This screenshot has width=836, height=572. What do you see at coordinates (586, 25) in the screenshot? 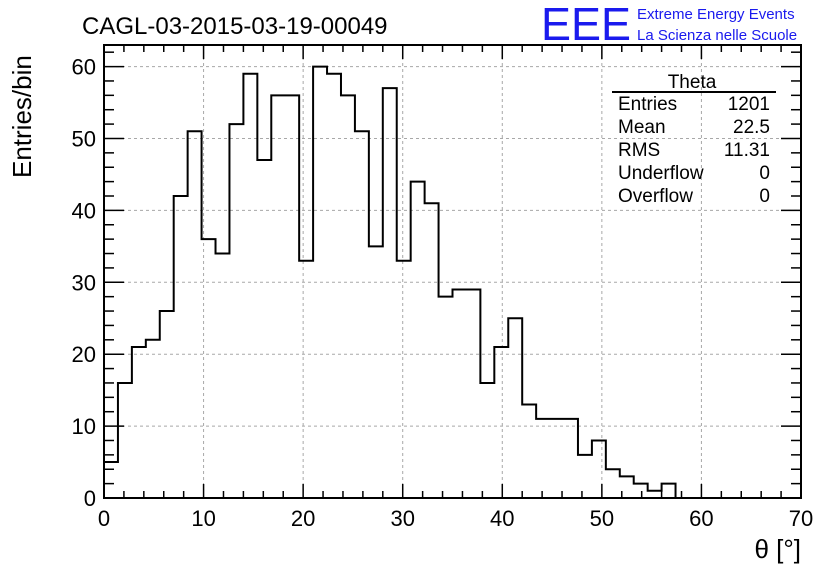
I see `logo-text: EEE` at bounding box center [586, 25].